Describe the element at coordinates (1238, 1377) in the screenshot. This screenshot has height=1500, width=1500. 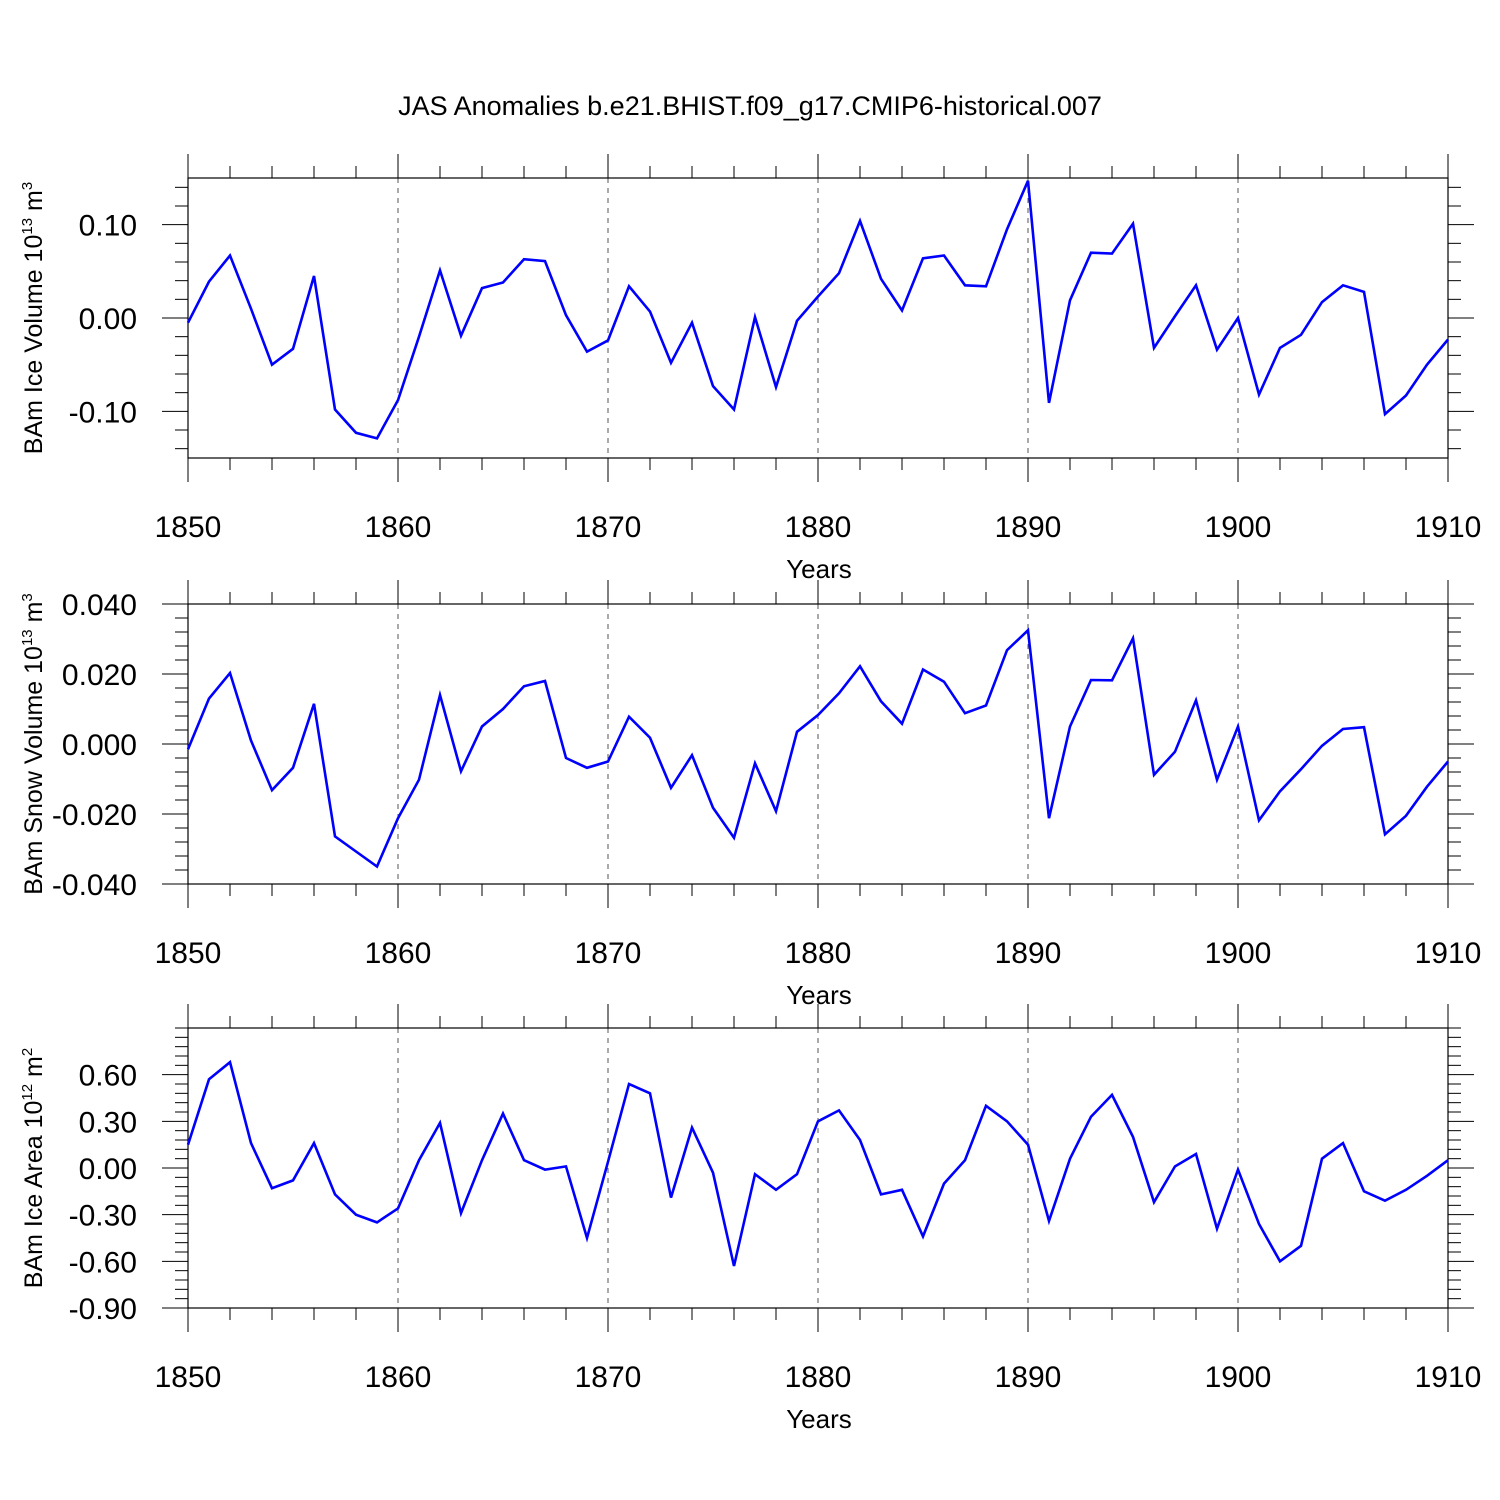
I see `x-tick-label: 1900` at that location.